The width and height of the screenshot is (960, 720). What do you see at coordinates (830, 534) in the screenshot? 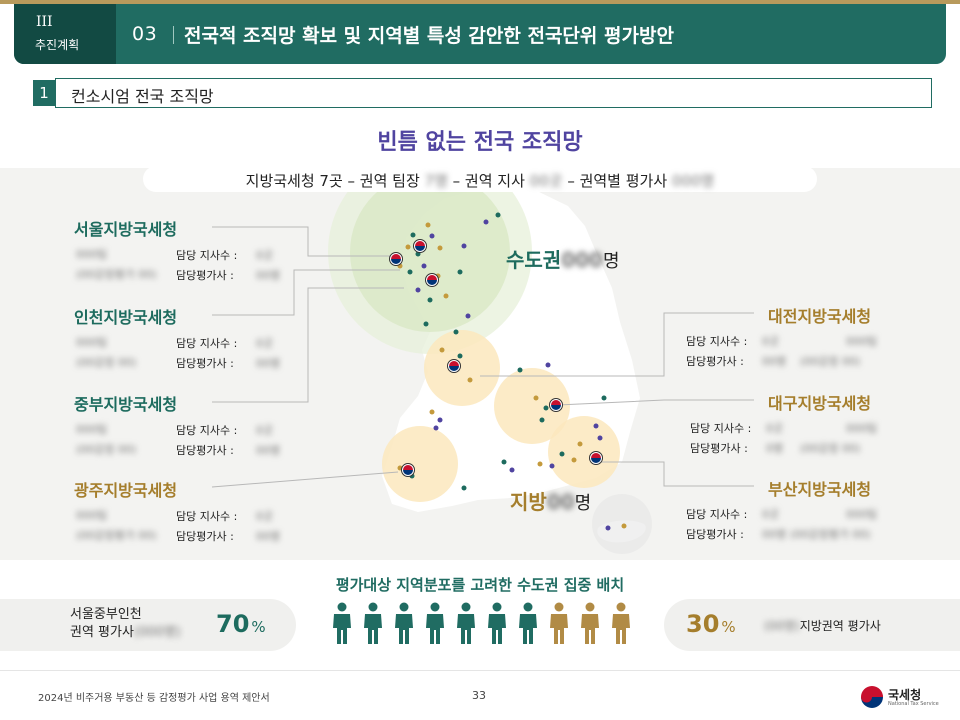
I see `office-busan-firm: (00감정평가 00)` at bounding box center [830, 534].